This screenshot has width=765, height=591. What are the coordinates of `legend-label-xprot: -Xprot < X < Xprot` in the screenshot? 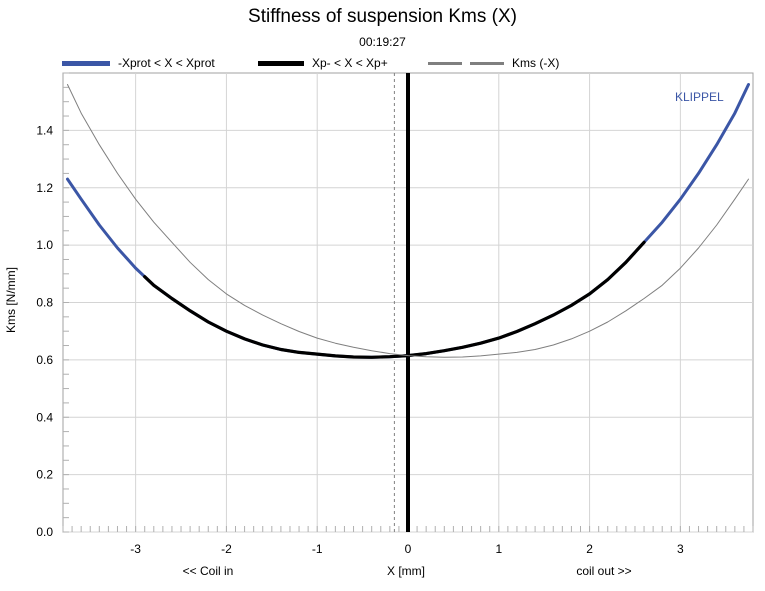 It's located at (166, 63).